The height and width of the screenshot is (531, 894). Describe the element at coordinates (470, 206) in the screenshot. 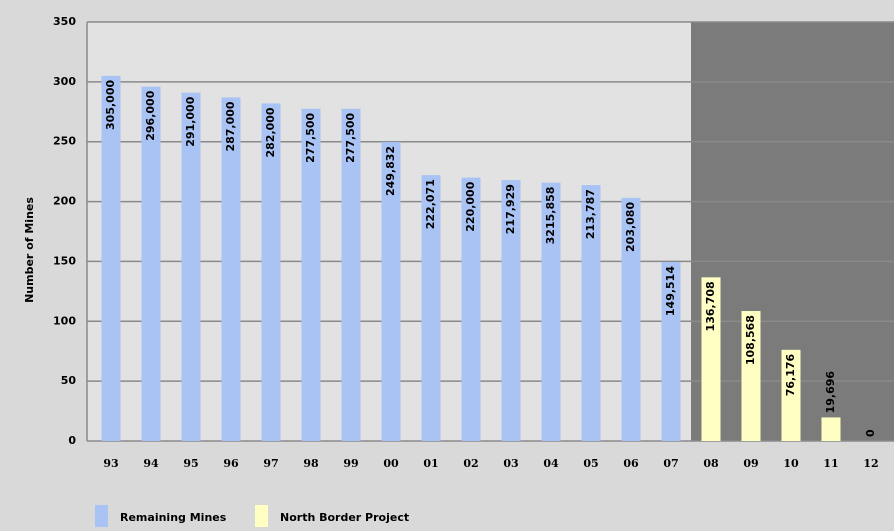

I see `value-label: 220,000` at that location.